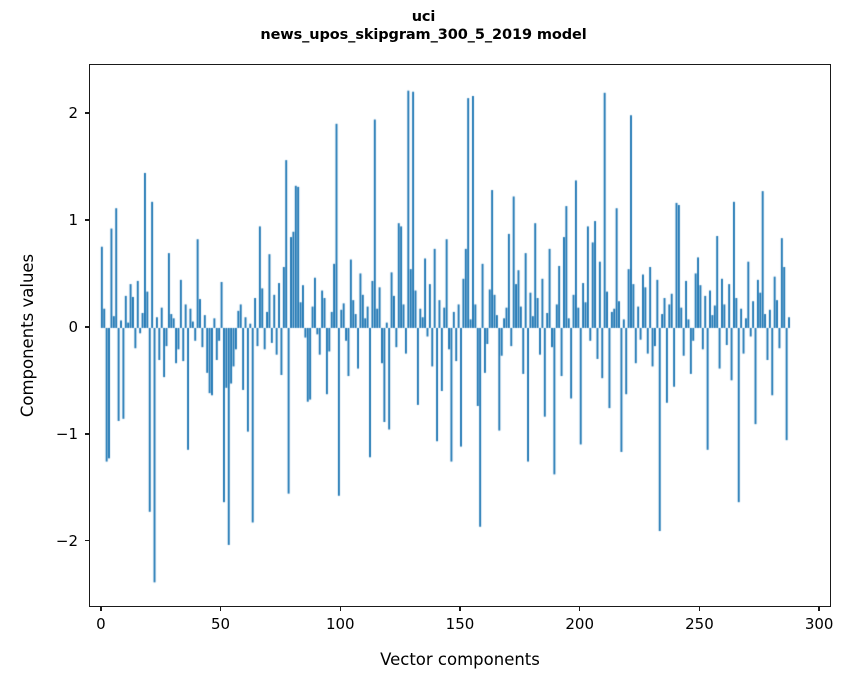  What do you see at coordinates (460, 659) in the screenshot?
I see `x-axis-label: Vector components` at bounding box center [460, 659].